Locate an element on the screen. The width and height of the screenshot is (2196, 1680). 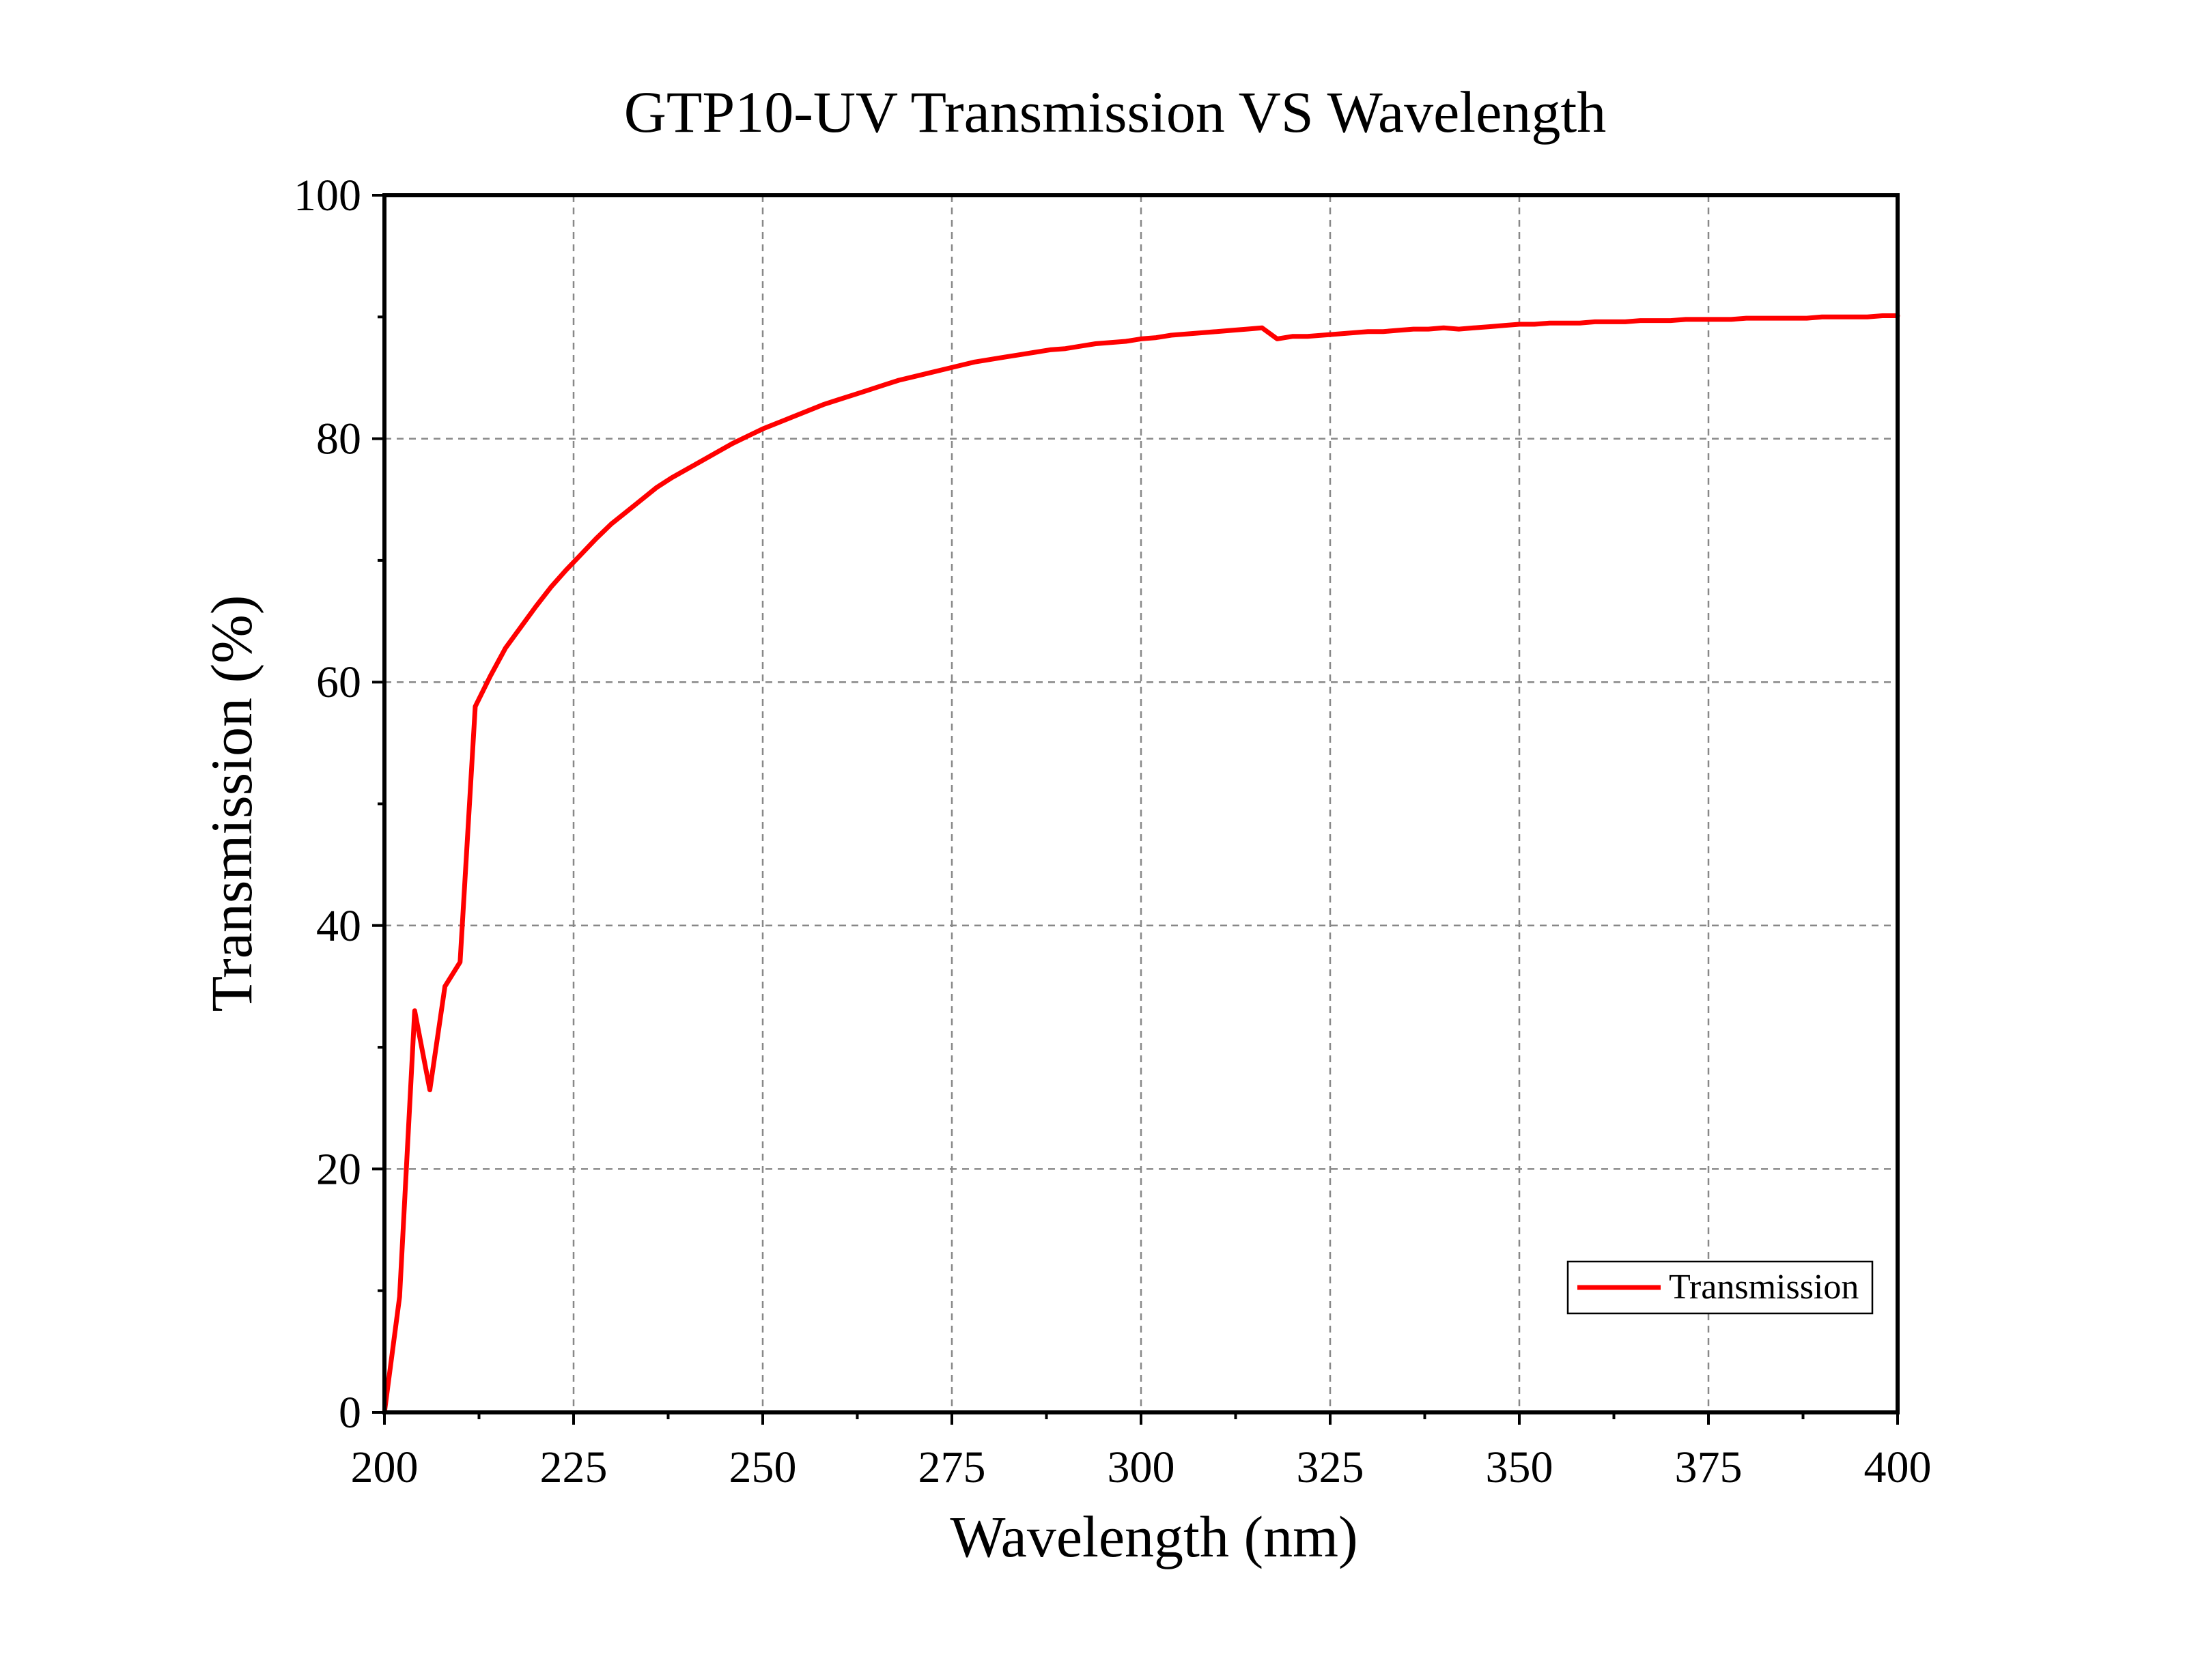
y-tick-label: 0 is located at coordinates (350, 1413).